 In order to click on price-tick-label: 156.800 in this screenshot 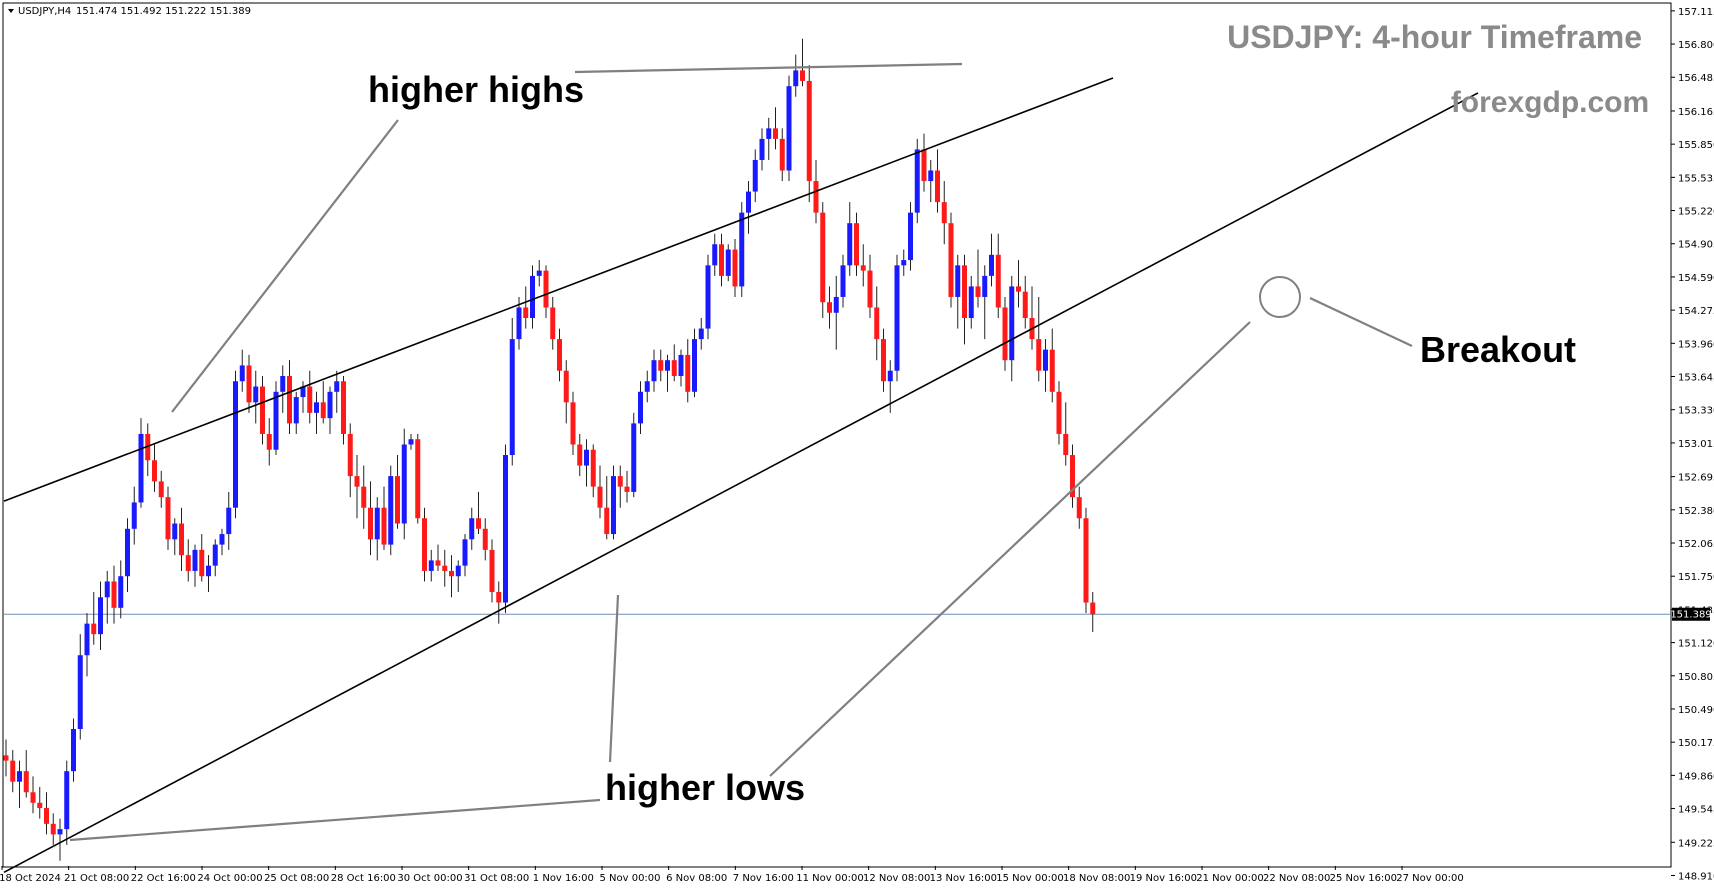, I will do `click(1696, 45)`.